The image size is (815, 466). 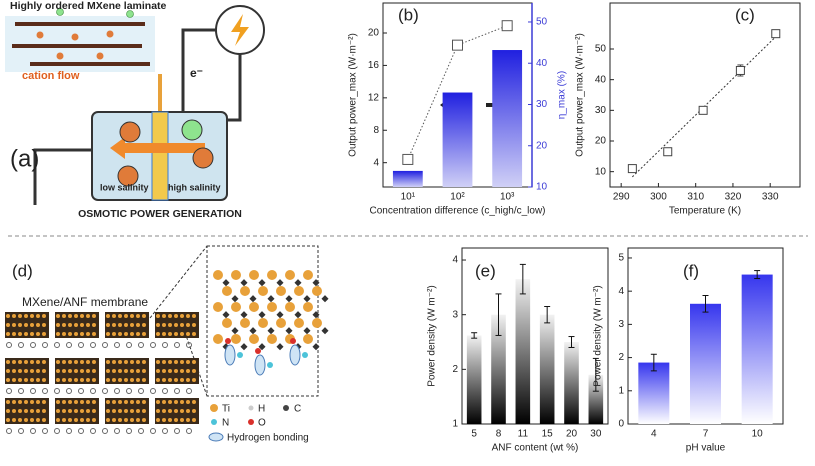 What do you see at coordinates (203, 158) in the screenshot?
I see `cation` at bounding box center [203, 158].